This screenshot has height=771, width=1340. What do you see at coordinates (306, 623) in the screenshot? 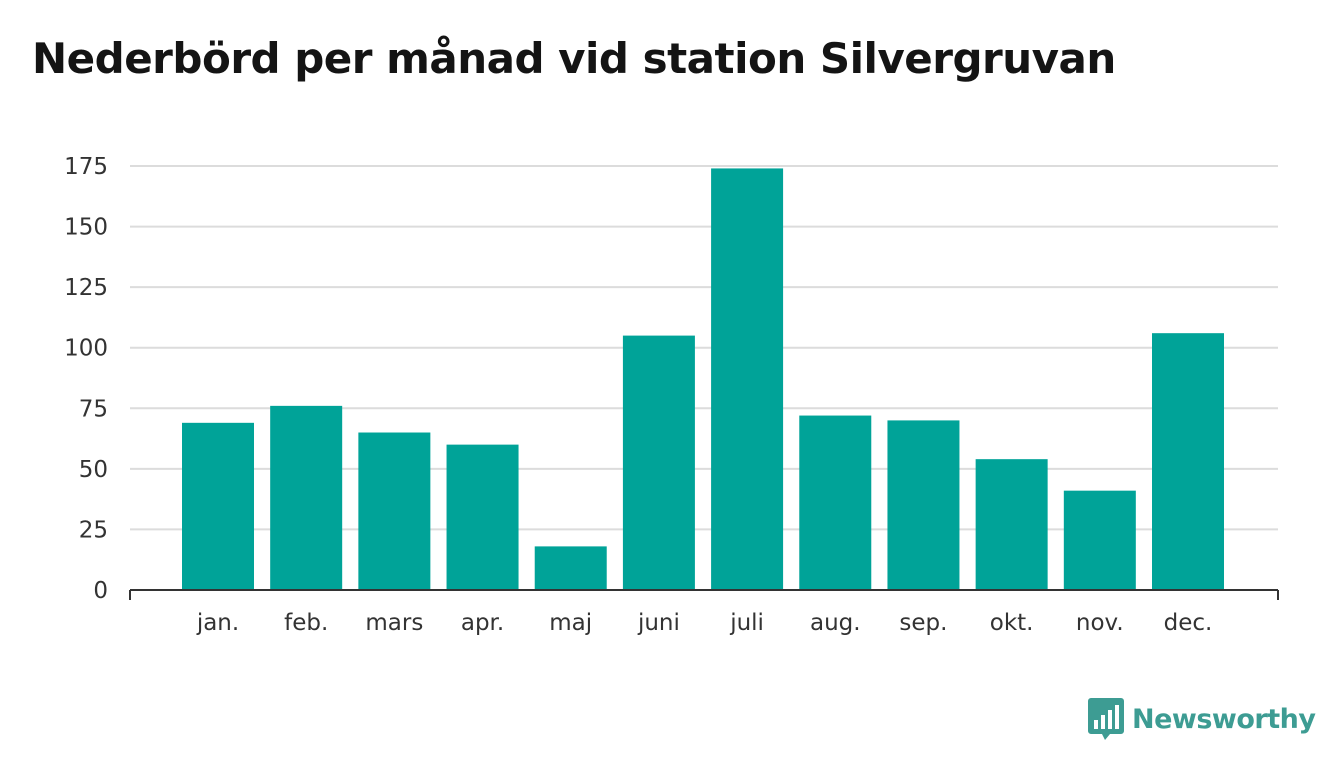
I see `x-tick-label: feb.` at bounding box center [306, 623].